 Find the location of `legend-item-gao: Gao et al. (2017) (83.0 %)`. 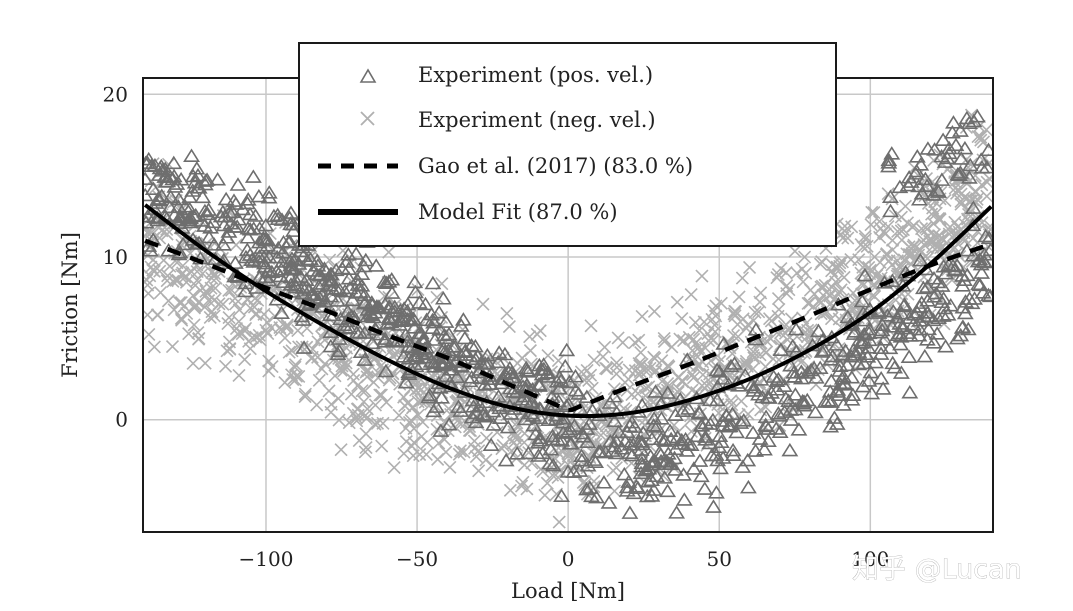

legend-item-gao: Gao et al. (2017) (83.0 %) is located at coordinates (555, 166).